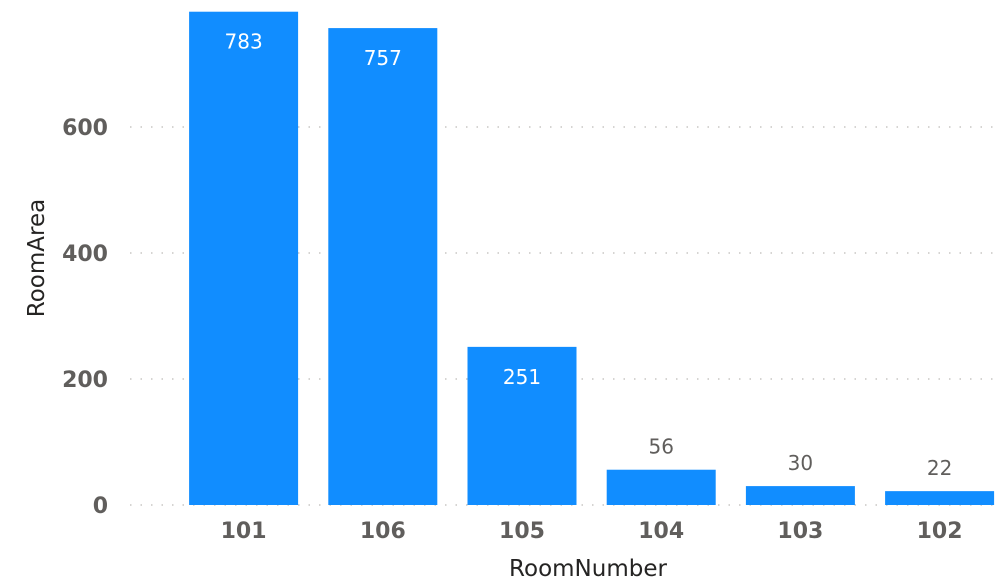 This screenshot has width=1004, height=588. Describe the element at coordinates (383, 531) in the screenshot. I see `x-tick-label-106: 106` at that location.